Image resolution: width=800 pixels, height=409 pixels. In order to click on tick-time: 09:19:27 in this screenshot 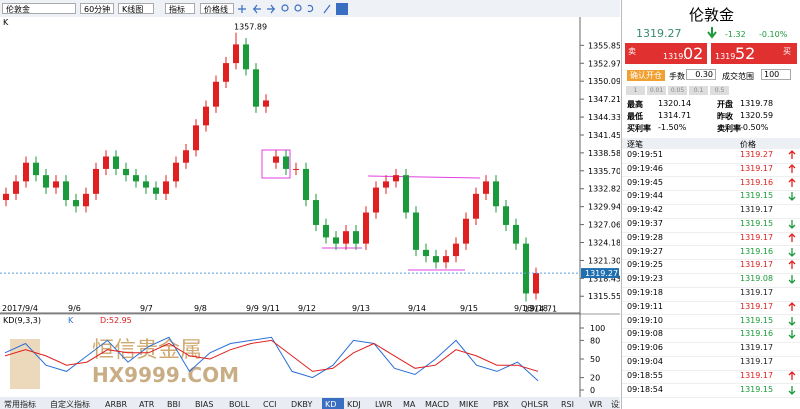, I will do `click(645, 251)`.